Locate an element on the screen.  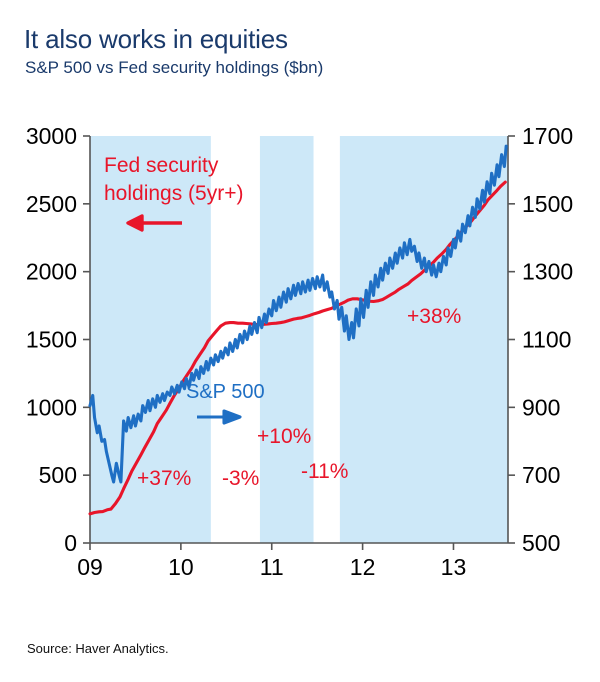
left-axis-tick-label: 1500 is located at coordinates (51, 340).